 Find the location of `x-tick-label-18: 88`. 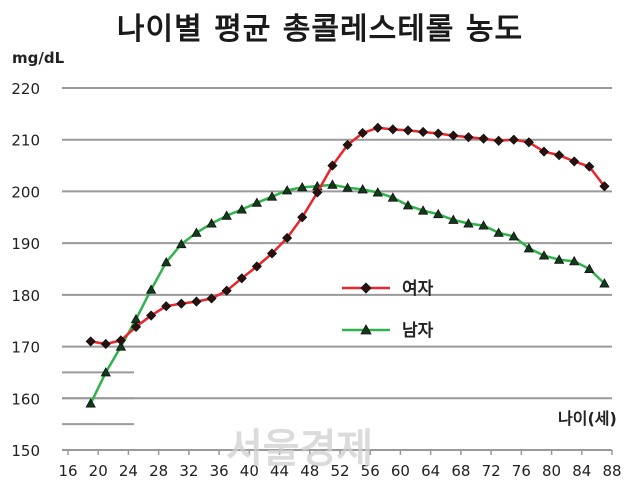

x-tick-label-18: 88 is located at coordinates (611, 471).